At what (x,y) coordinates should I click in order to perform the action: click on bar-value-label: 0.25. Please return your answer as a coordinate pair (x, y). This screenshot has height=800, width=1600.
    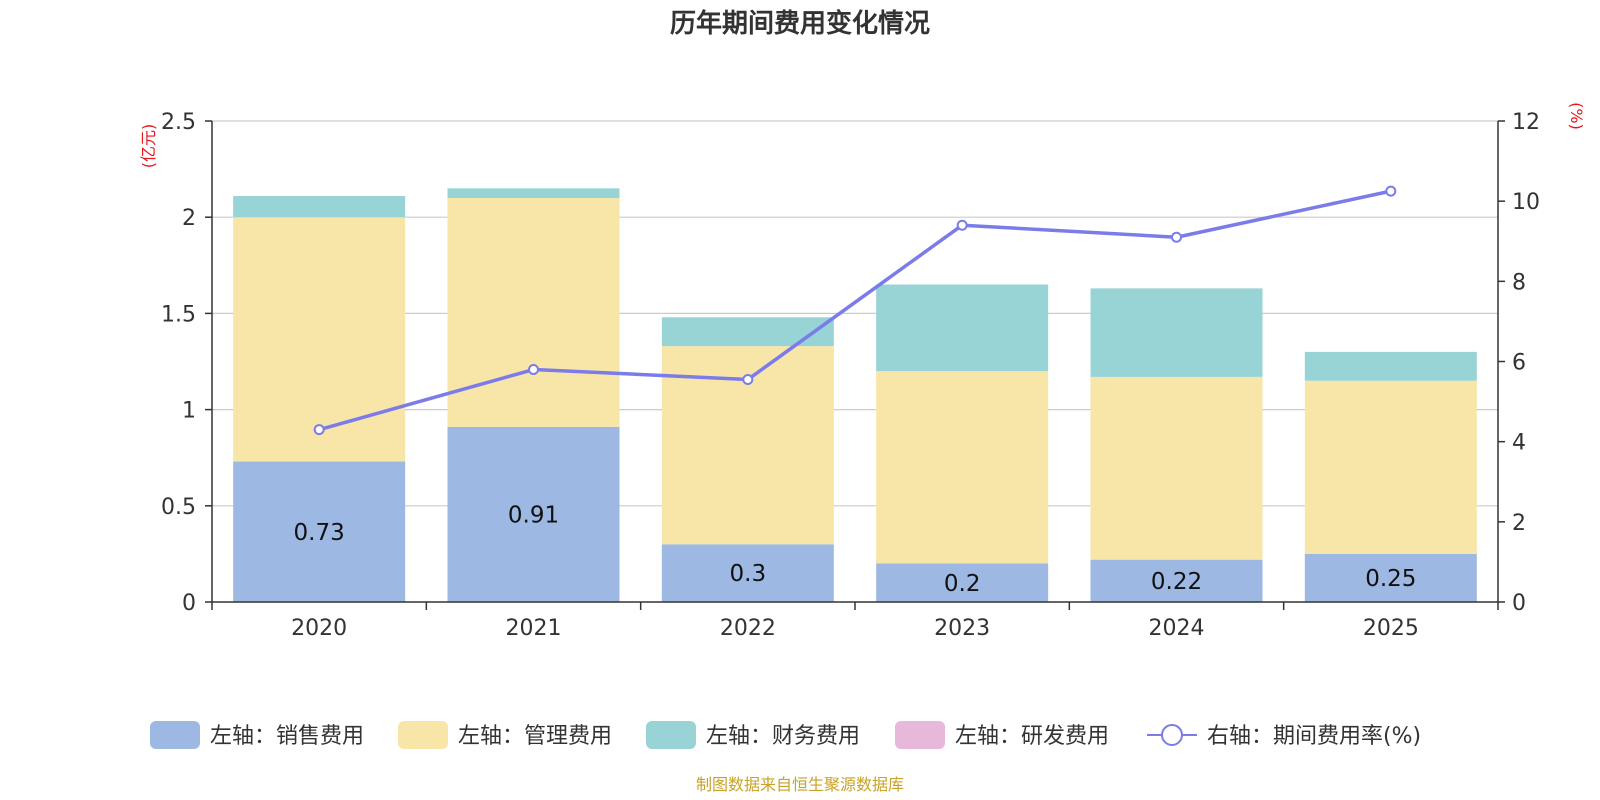
    Looking at the image, I should click on (1390, 579).